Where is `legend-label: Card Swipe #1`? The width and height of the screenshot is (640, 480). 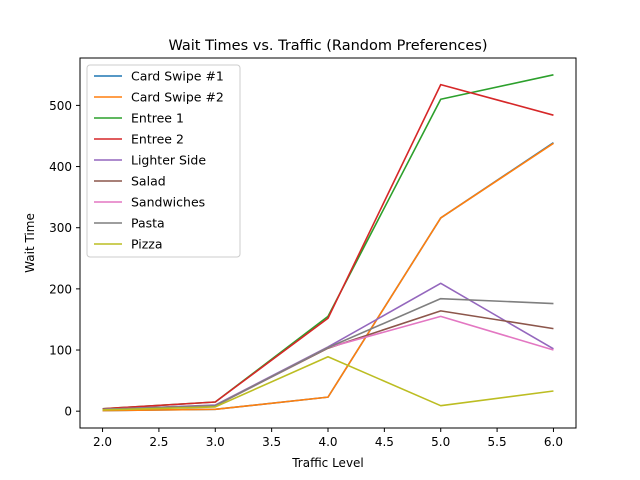
legend-label: Card Swipe #1 is located at coordinates (177, 76).